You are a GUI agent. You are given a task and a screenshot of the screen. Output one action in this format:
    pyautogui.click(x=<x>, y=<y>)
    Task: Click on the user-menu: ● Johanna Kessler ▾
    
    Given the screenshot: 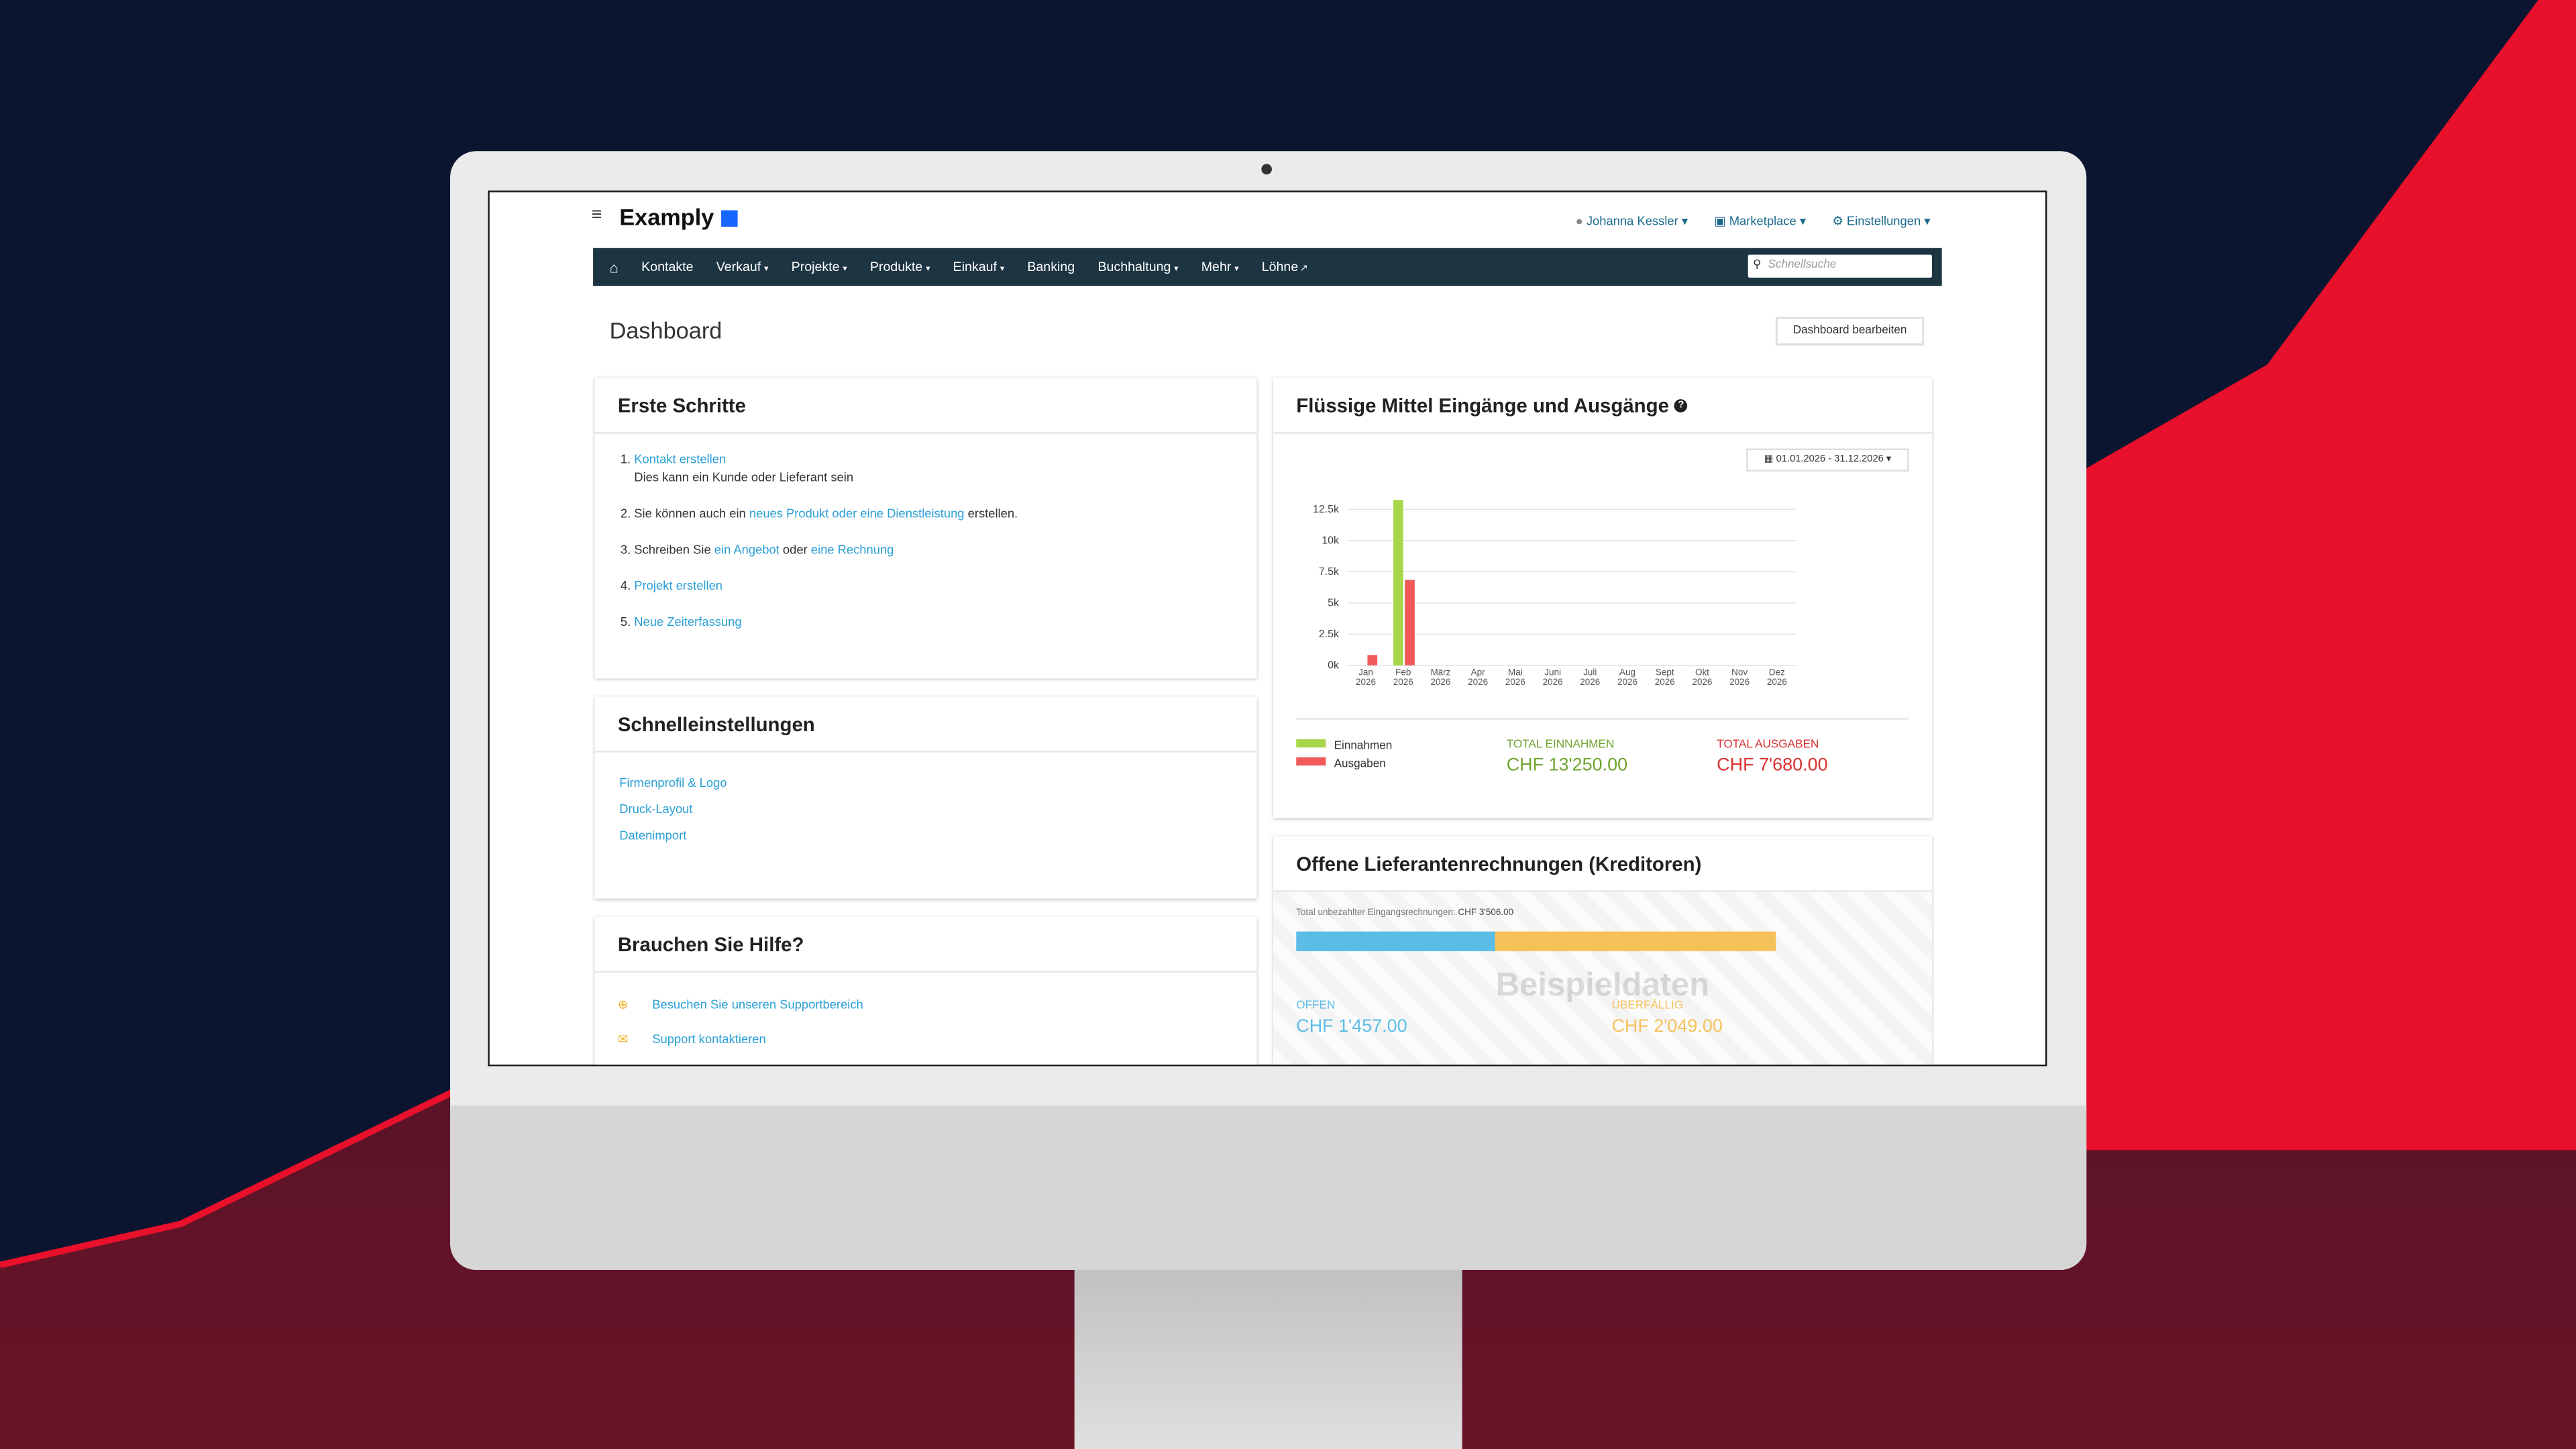 What is the action you would take?
    pyautogui.click(x=1631, y=221)
    